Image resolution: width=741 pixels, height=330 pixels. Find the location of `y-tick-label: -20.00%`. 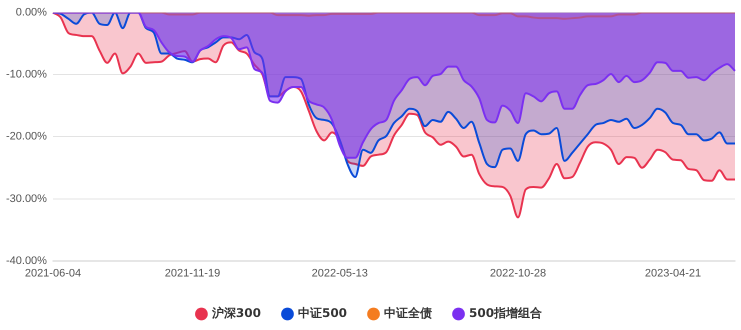

y-tick-label: -20.00% is located at coordinates (27, 136).